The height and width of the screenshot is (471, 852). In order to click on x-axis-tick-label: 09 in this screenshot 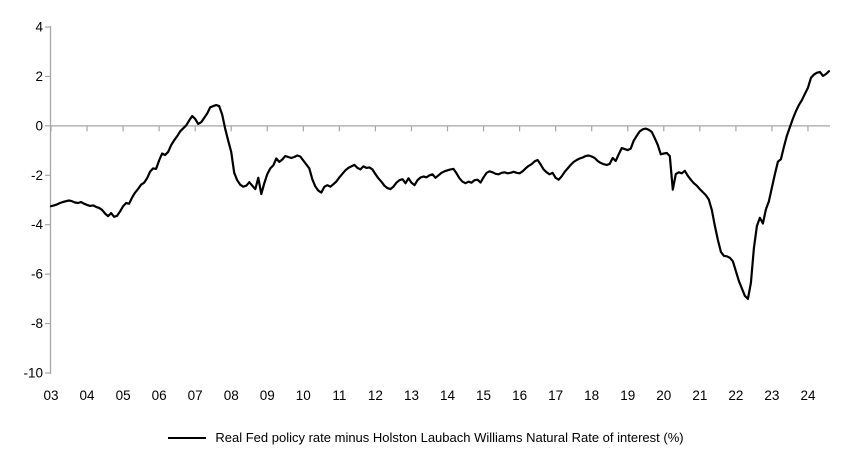, I will do `click(267, 395)`.